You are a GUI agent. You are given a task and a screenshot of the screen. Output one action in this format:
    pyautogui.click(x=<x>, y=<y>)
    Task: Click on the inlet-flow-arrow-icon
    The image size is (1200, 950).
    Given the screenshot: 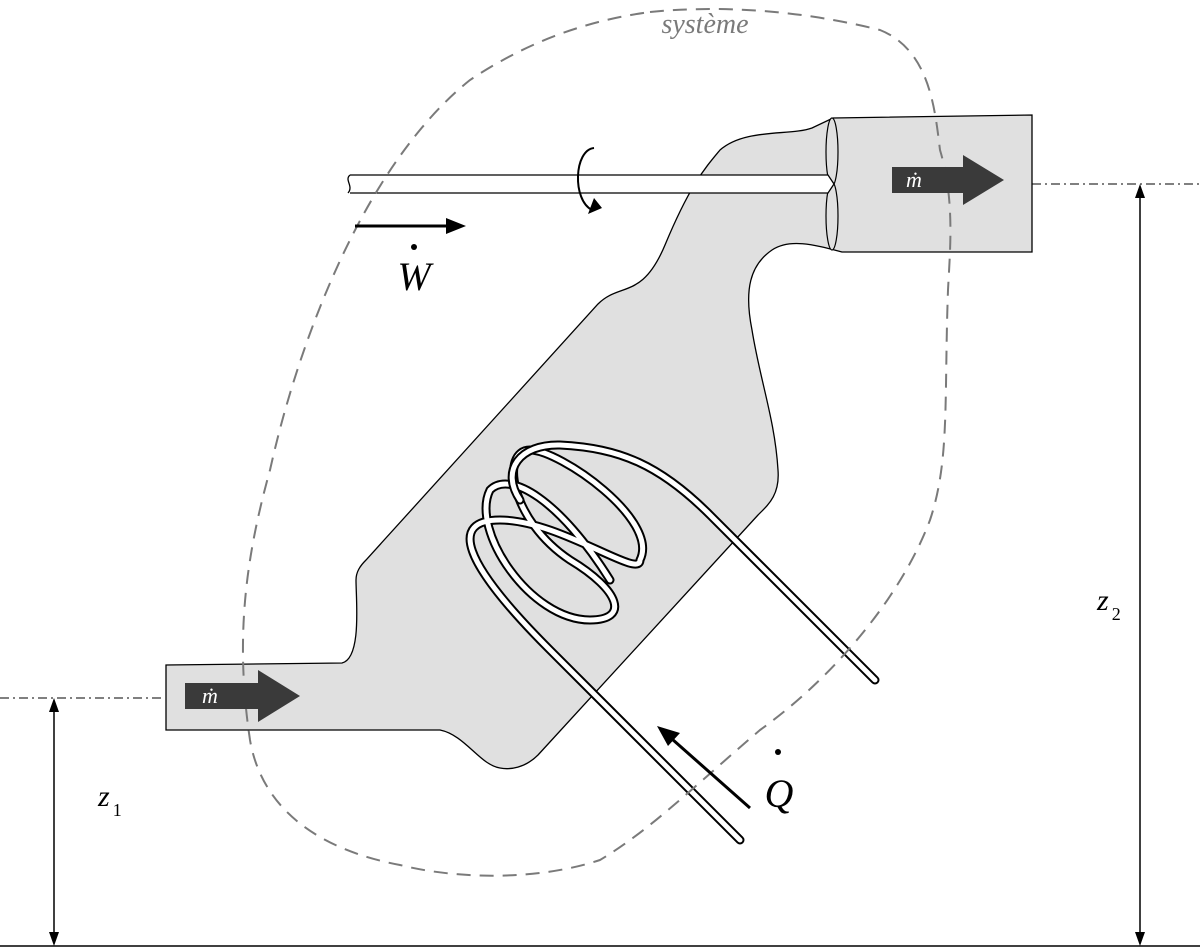 What is the action you would take?
    pyautogui.click(x=242, y=696)
    